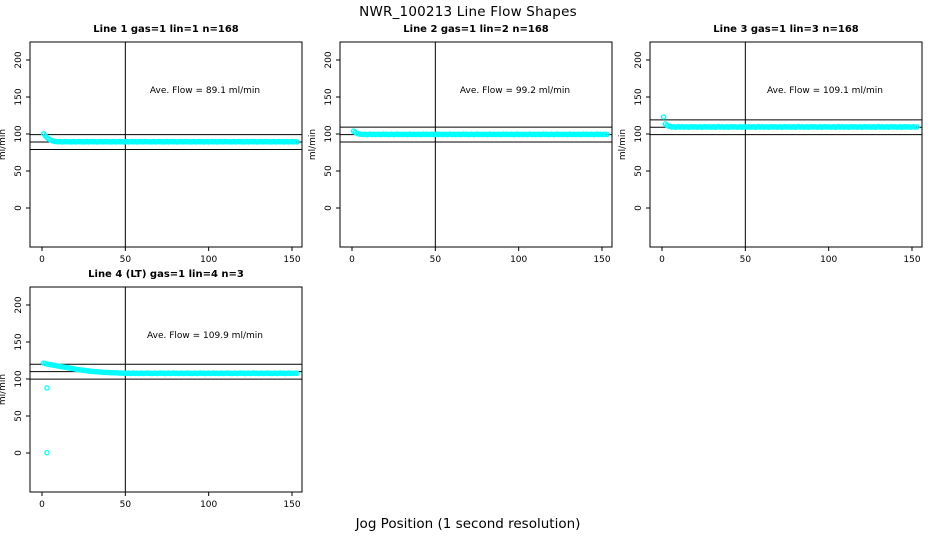  Describe the element at coordinates (205, 91) in the screenshot. I see `ave-flow-annotation: Ave. Flow = 89.1 ml/min` at that location.